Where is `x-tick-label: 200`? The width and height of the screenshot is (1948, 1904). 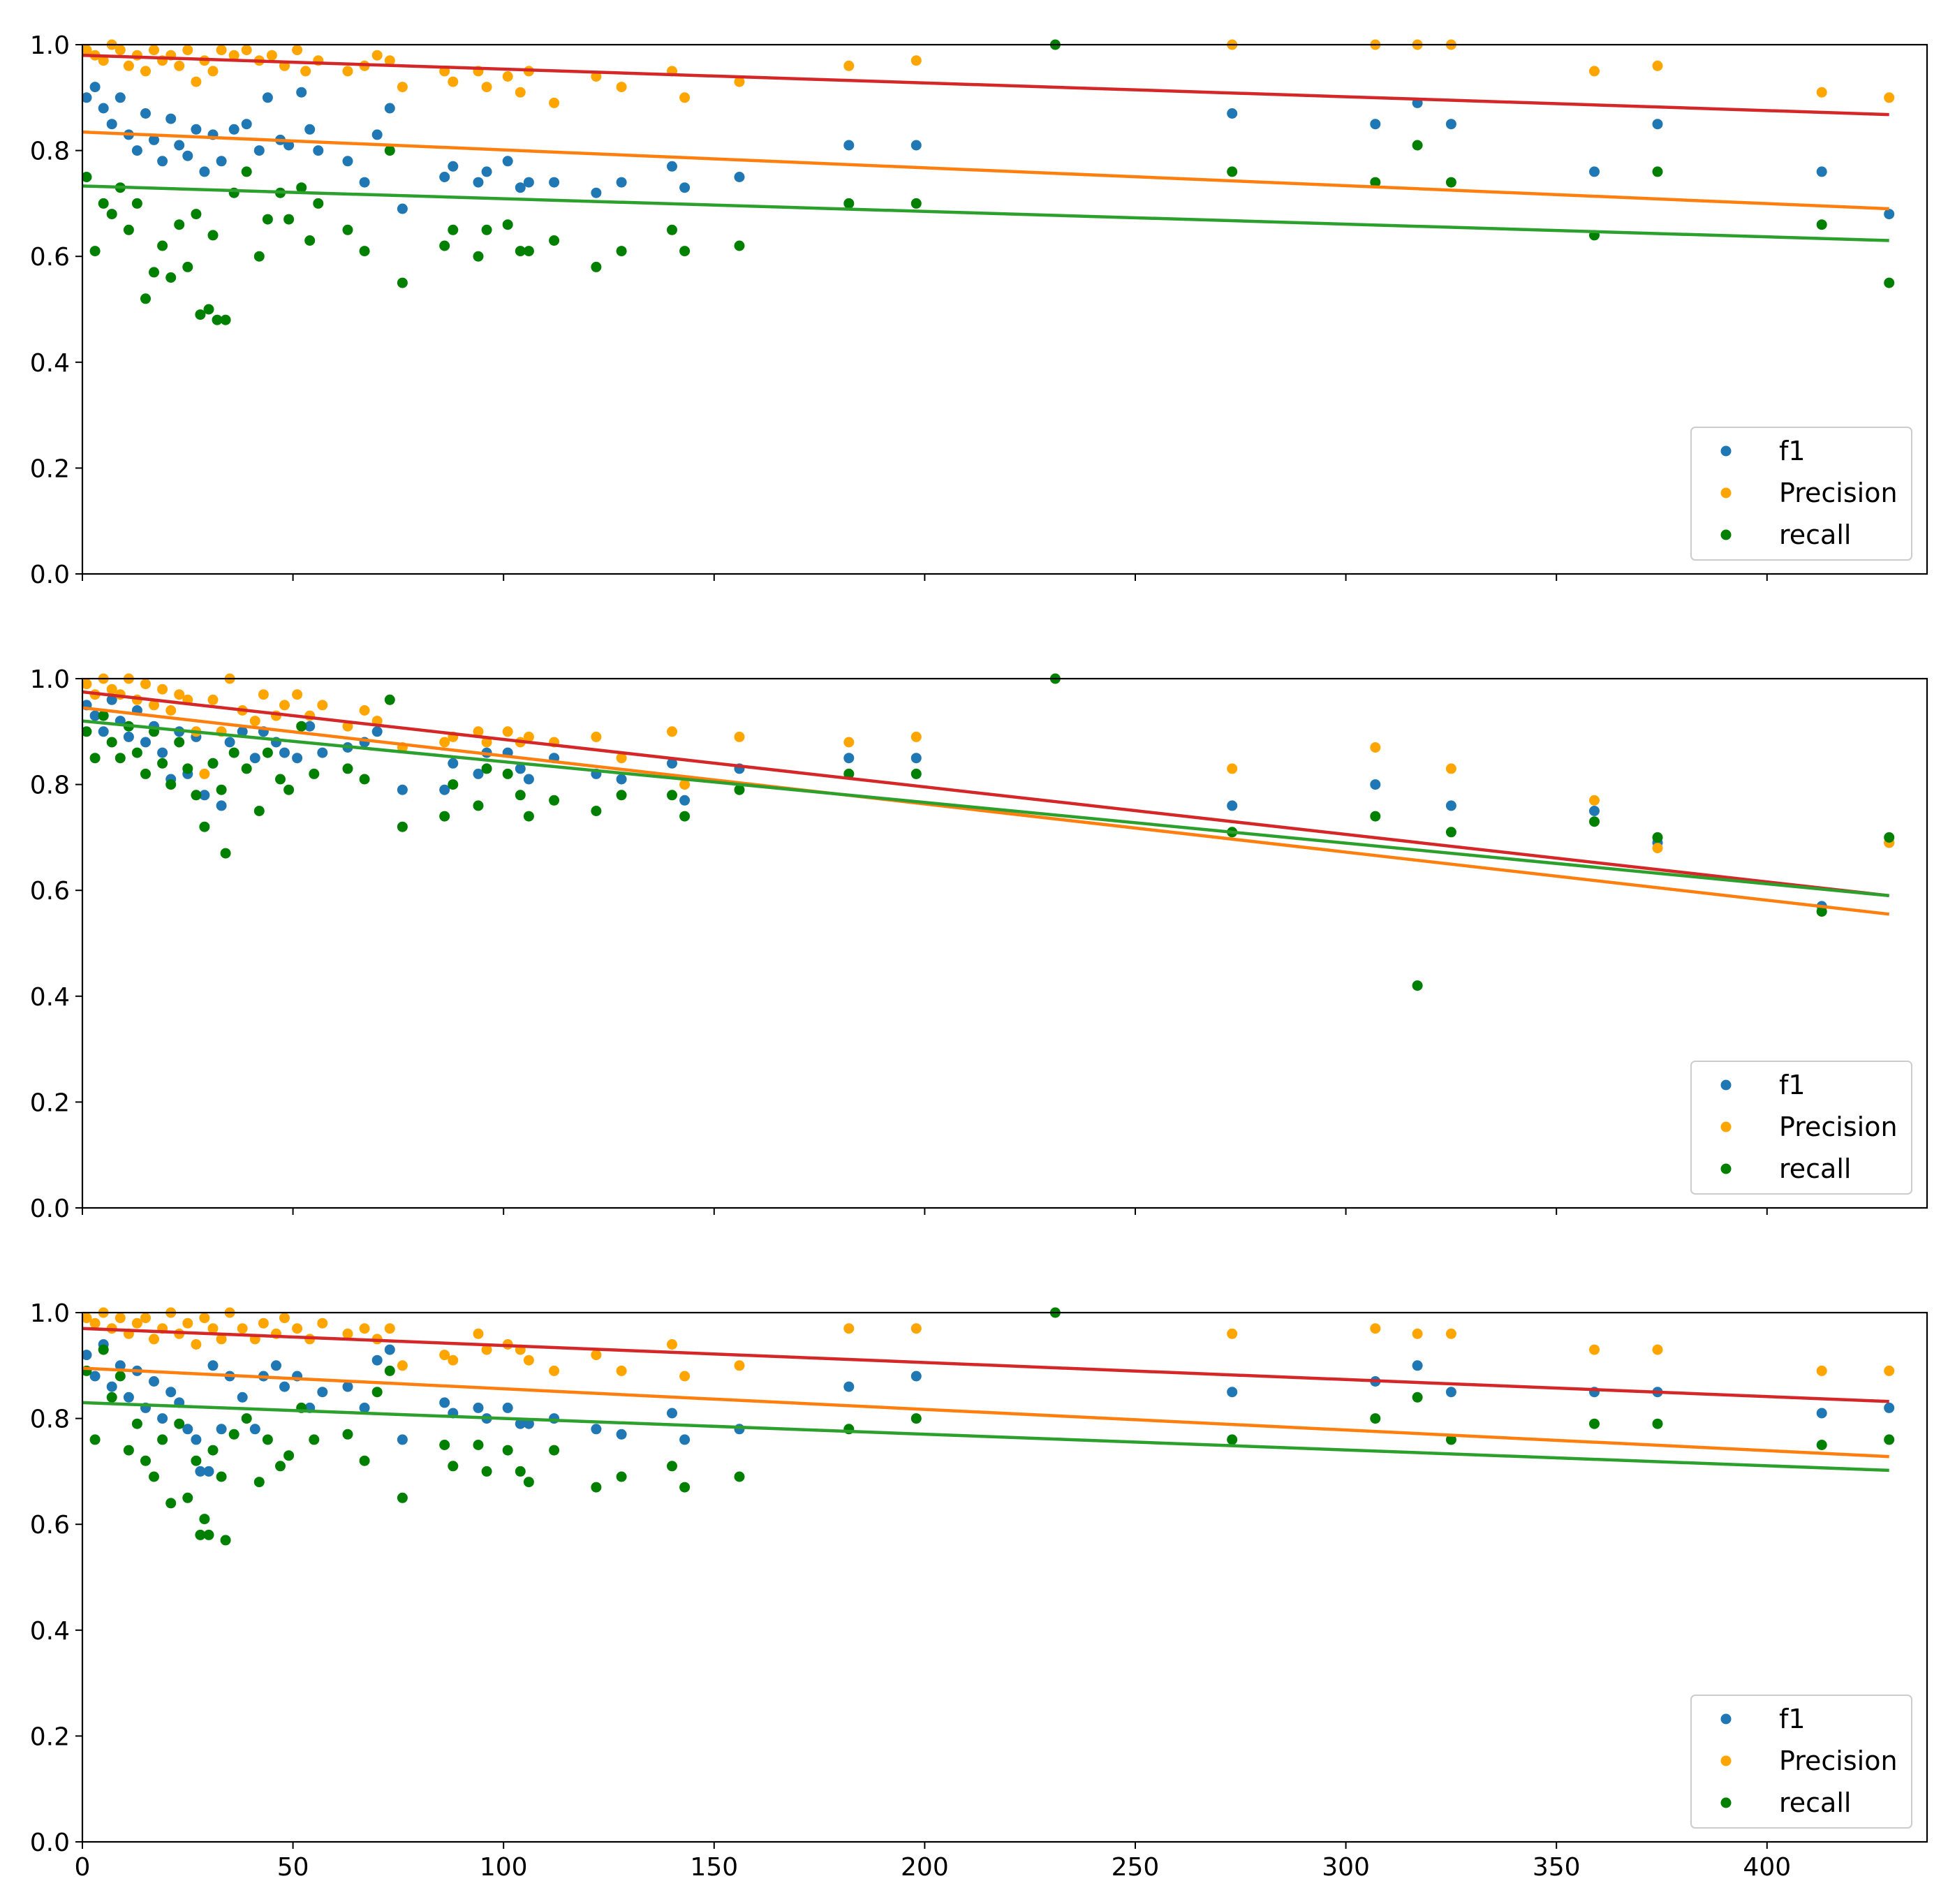
x-tick-label: 200 is located at coordinates (925, 1868).